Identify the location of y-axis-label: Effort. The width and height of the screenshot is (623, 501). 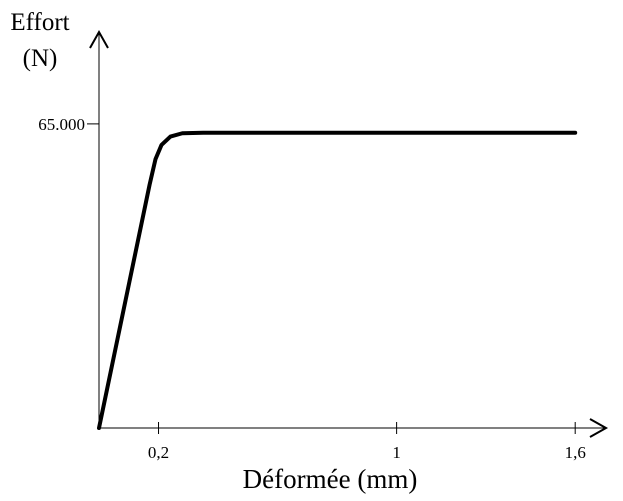
(39, 22).